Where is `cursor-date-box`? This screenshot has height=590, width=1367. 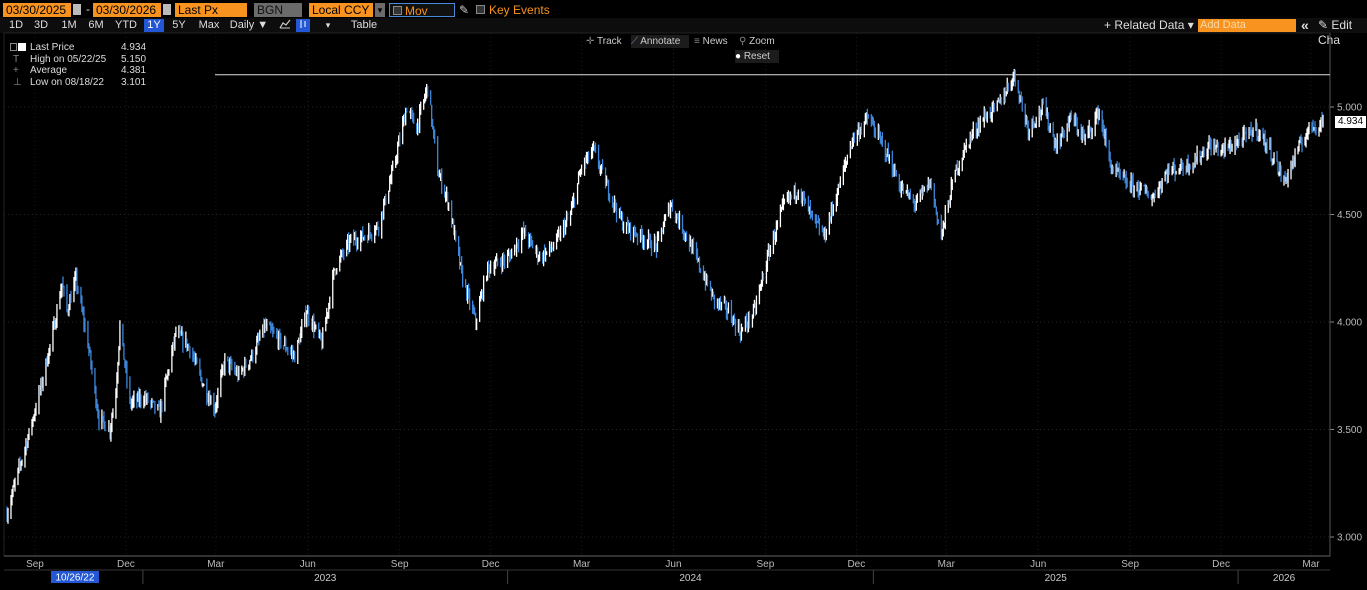
cursor-date-box is located at coordinates (74, 577).